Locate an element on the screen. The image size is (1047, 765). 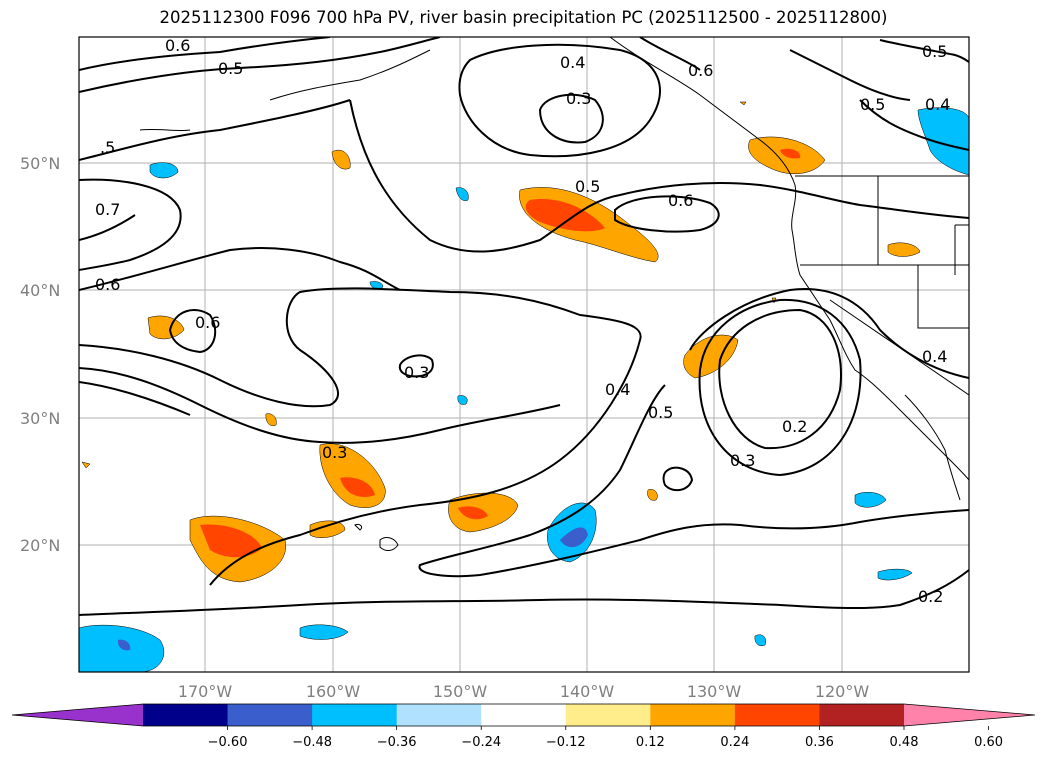
contour-label: 0.7 is located at coordinates (107, 209).